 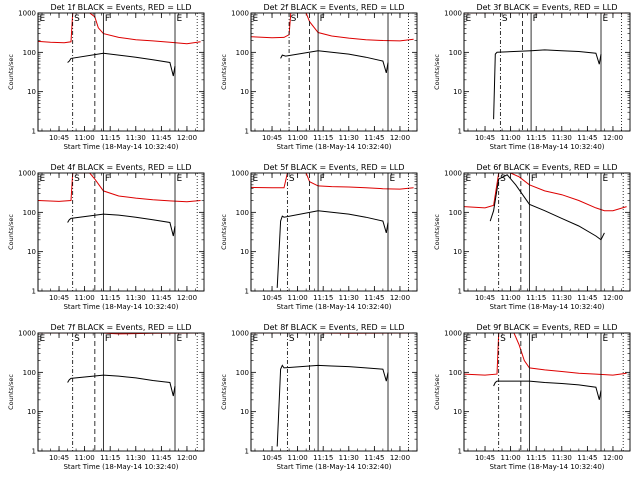 I want to click on chart-title: Det 1f BLACK = Events, RED = LLD, so click(x=120, y=7).